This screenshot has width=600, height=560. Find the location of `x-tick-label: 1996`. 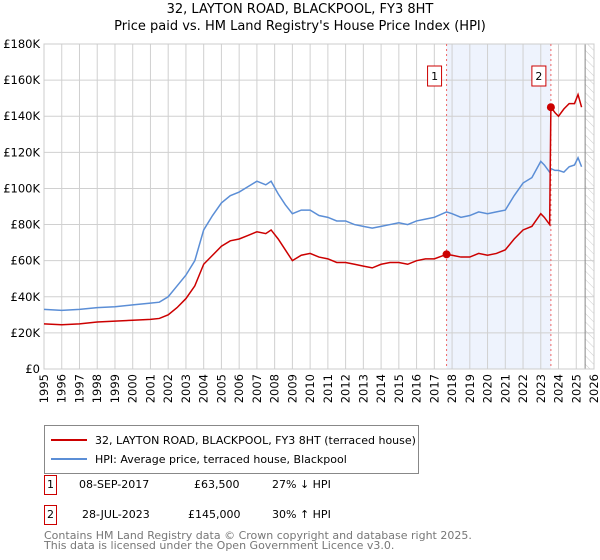

x-tick-label: 1996 is located at coordinates (62, 388).